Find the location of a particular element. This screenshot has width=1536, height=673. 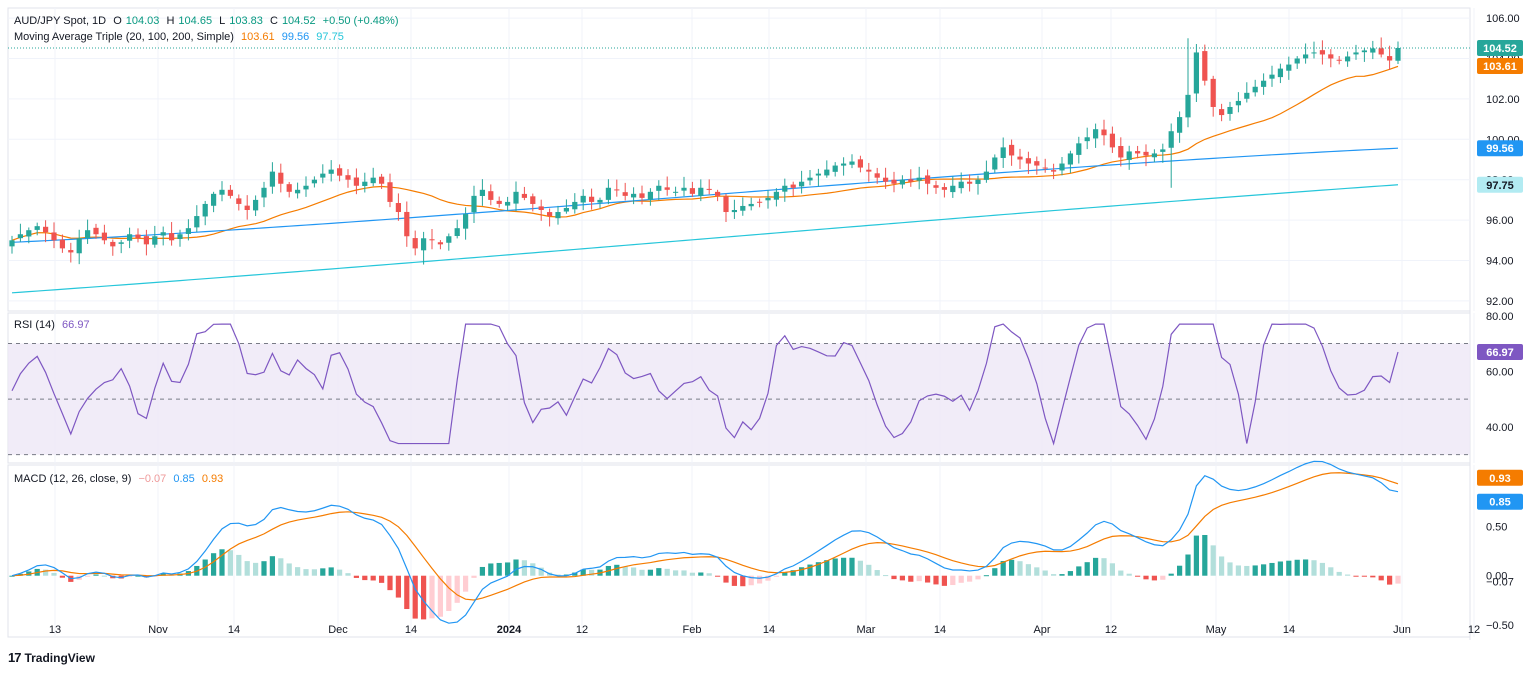

tradingview-brand: 17 TradingView is located at coordinates (51, 657).